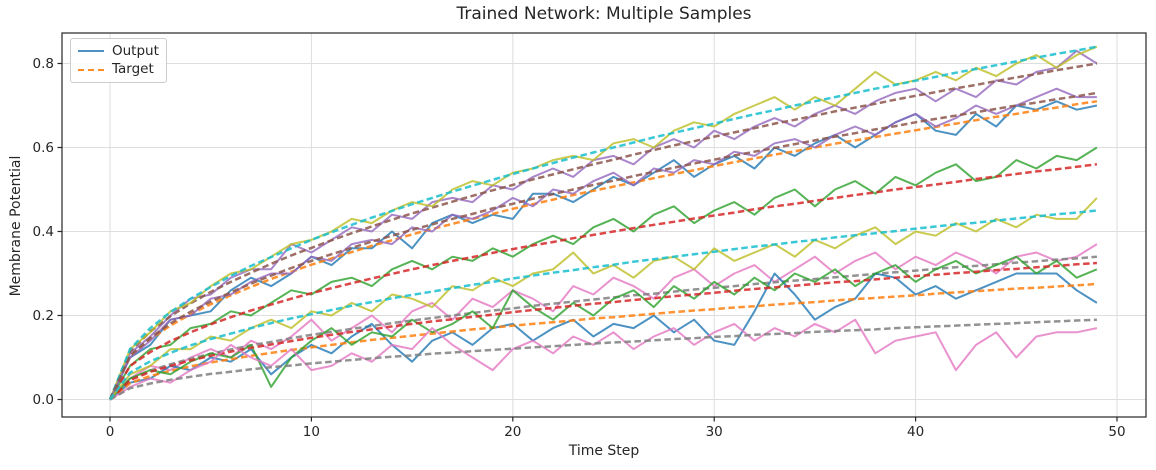 The width and height of the screenshot is (1156, 470). What do you see at coordinates (1116, 432) in the screenshot?
I see `x-tick-label: 50` at bounding box center [1116, 432].